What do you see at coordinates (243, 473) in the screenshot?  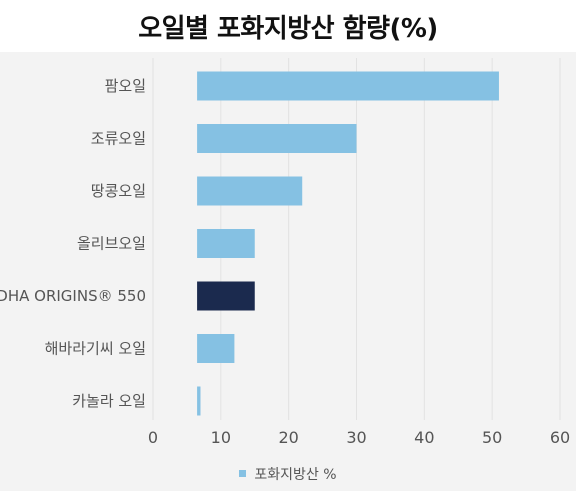 I see `legend-swatch` at bounding box center [243, 473].